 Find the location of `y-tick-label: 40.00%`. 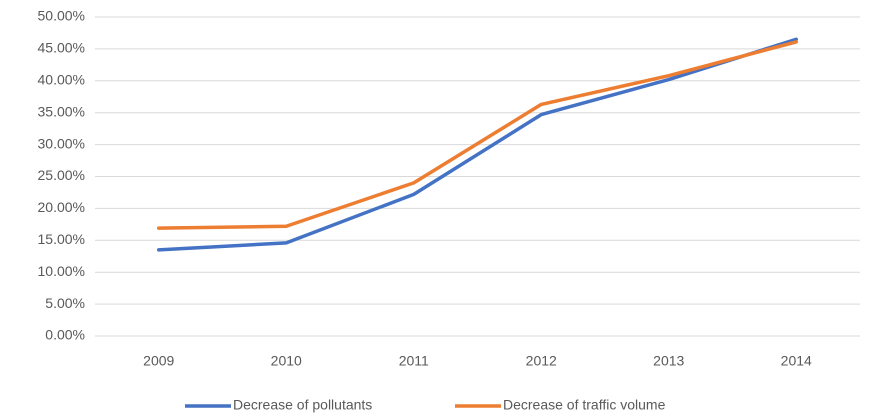

y-tick-label: 40.00% is located at coordinates (61, 80).